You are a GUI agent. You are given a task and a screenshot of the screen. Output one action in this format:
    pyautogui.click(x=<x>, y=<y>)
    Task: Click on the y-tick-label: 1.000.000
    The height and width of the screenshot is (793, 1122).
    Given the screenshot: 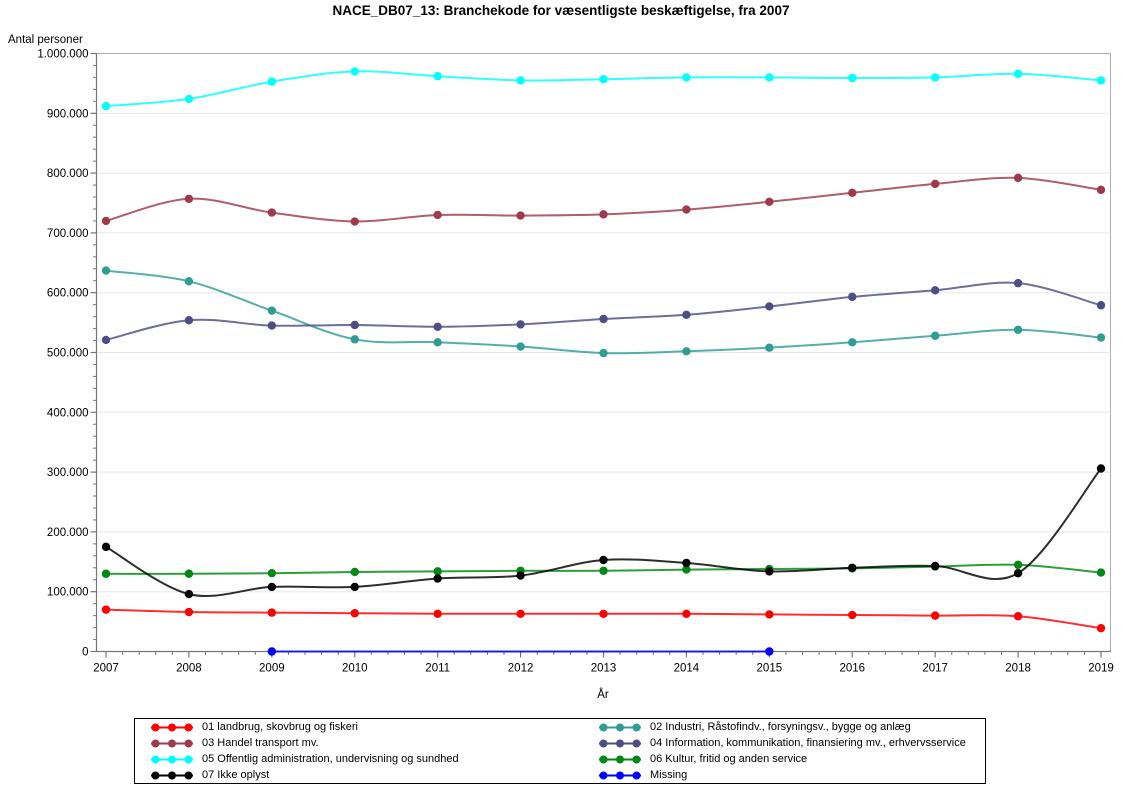 What is the action you would take?
    pyautogui.click(x=62, y=55)
    